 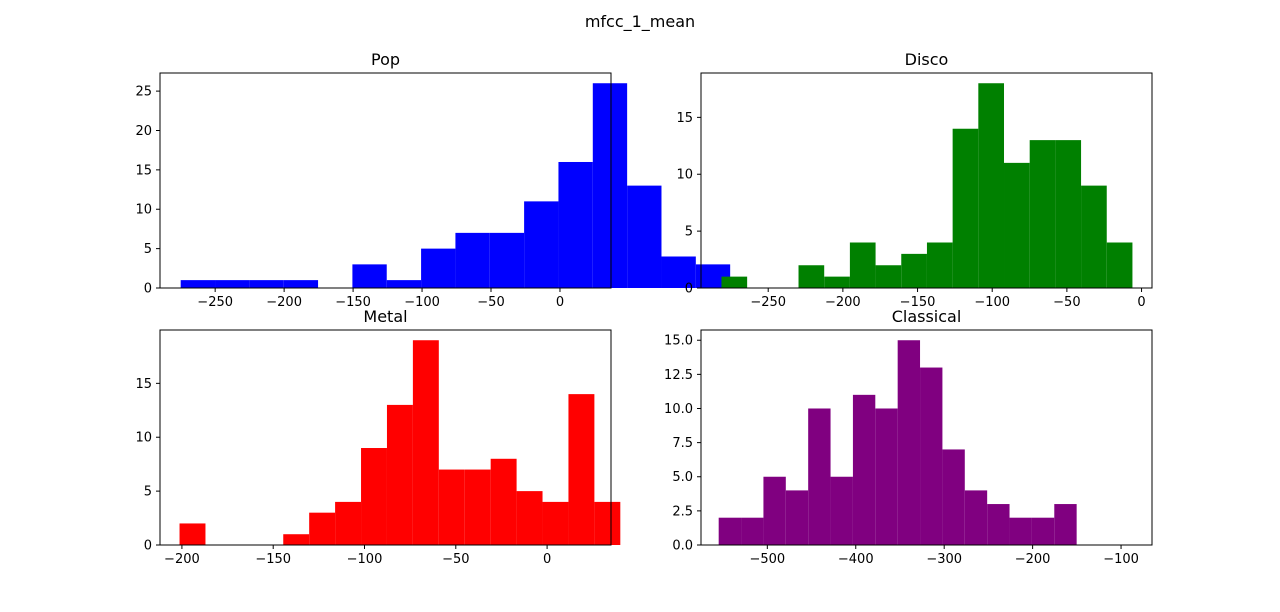 I want to click on disco-x-tick-label: 0, so click(x=1141, y=302).